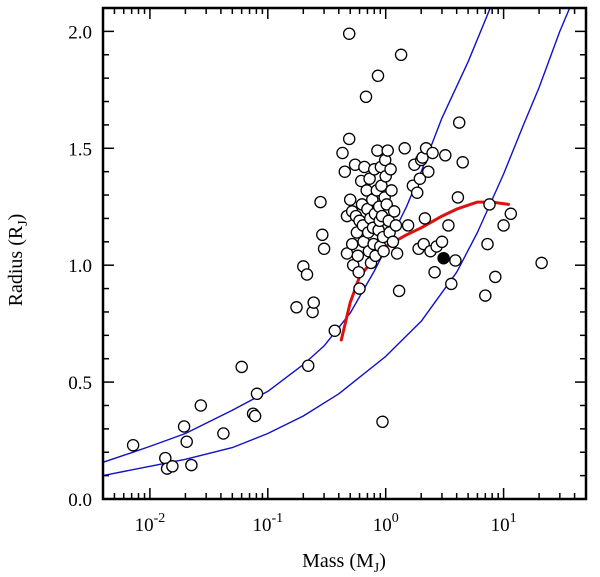 The image size is (600, 577). I want to click on y-axis-label: Radius (RJ), so click(18, 260).